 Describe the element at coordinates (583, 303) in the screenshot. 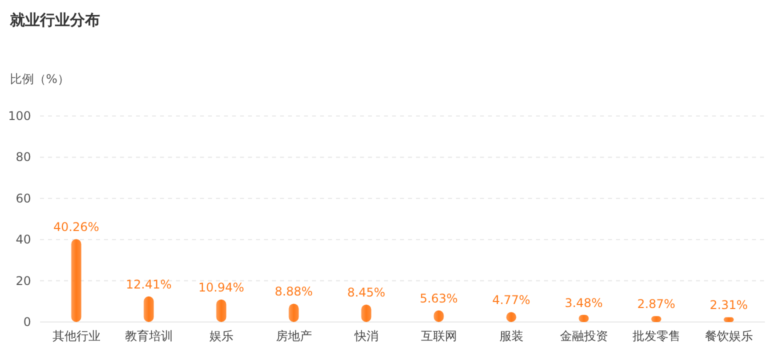

I see `data-label: 3.48%` at that location.